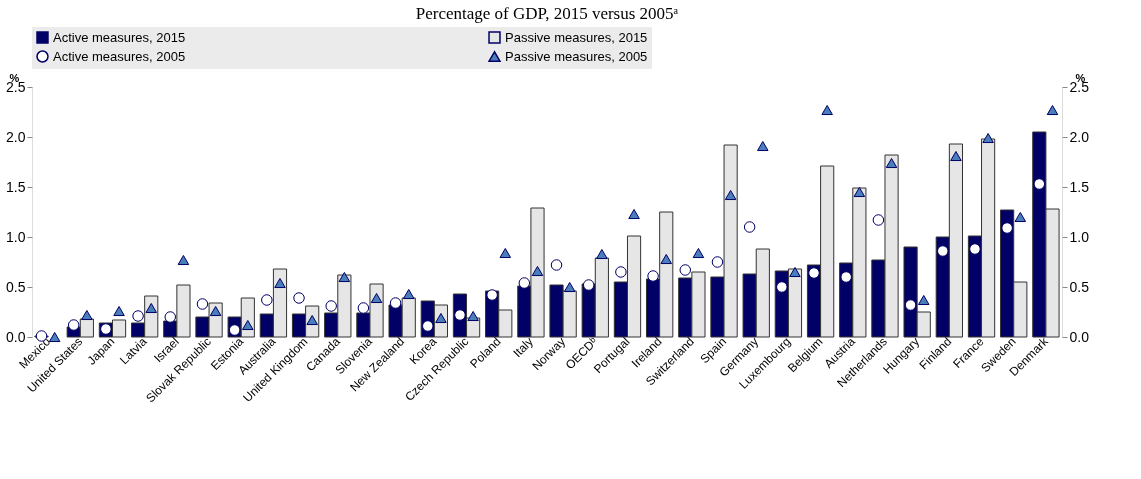 Image resolution: width=1141 pixels, height=479 pixels. I want to click on y2-tick-label: 1.0, so click(1079, 236).